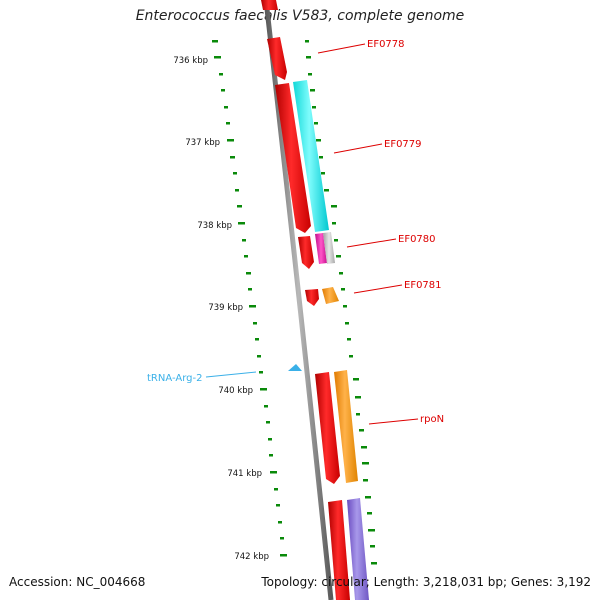 Image resolution: width=600 pixels, height=600 pixels. Describe the element at coordinates (225, 308) in the screenshot. I see `kbp-label: 739 kbp` at that location.